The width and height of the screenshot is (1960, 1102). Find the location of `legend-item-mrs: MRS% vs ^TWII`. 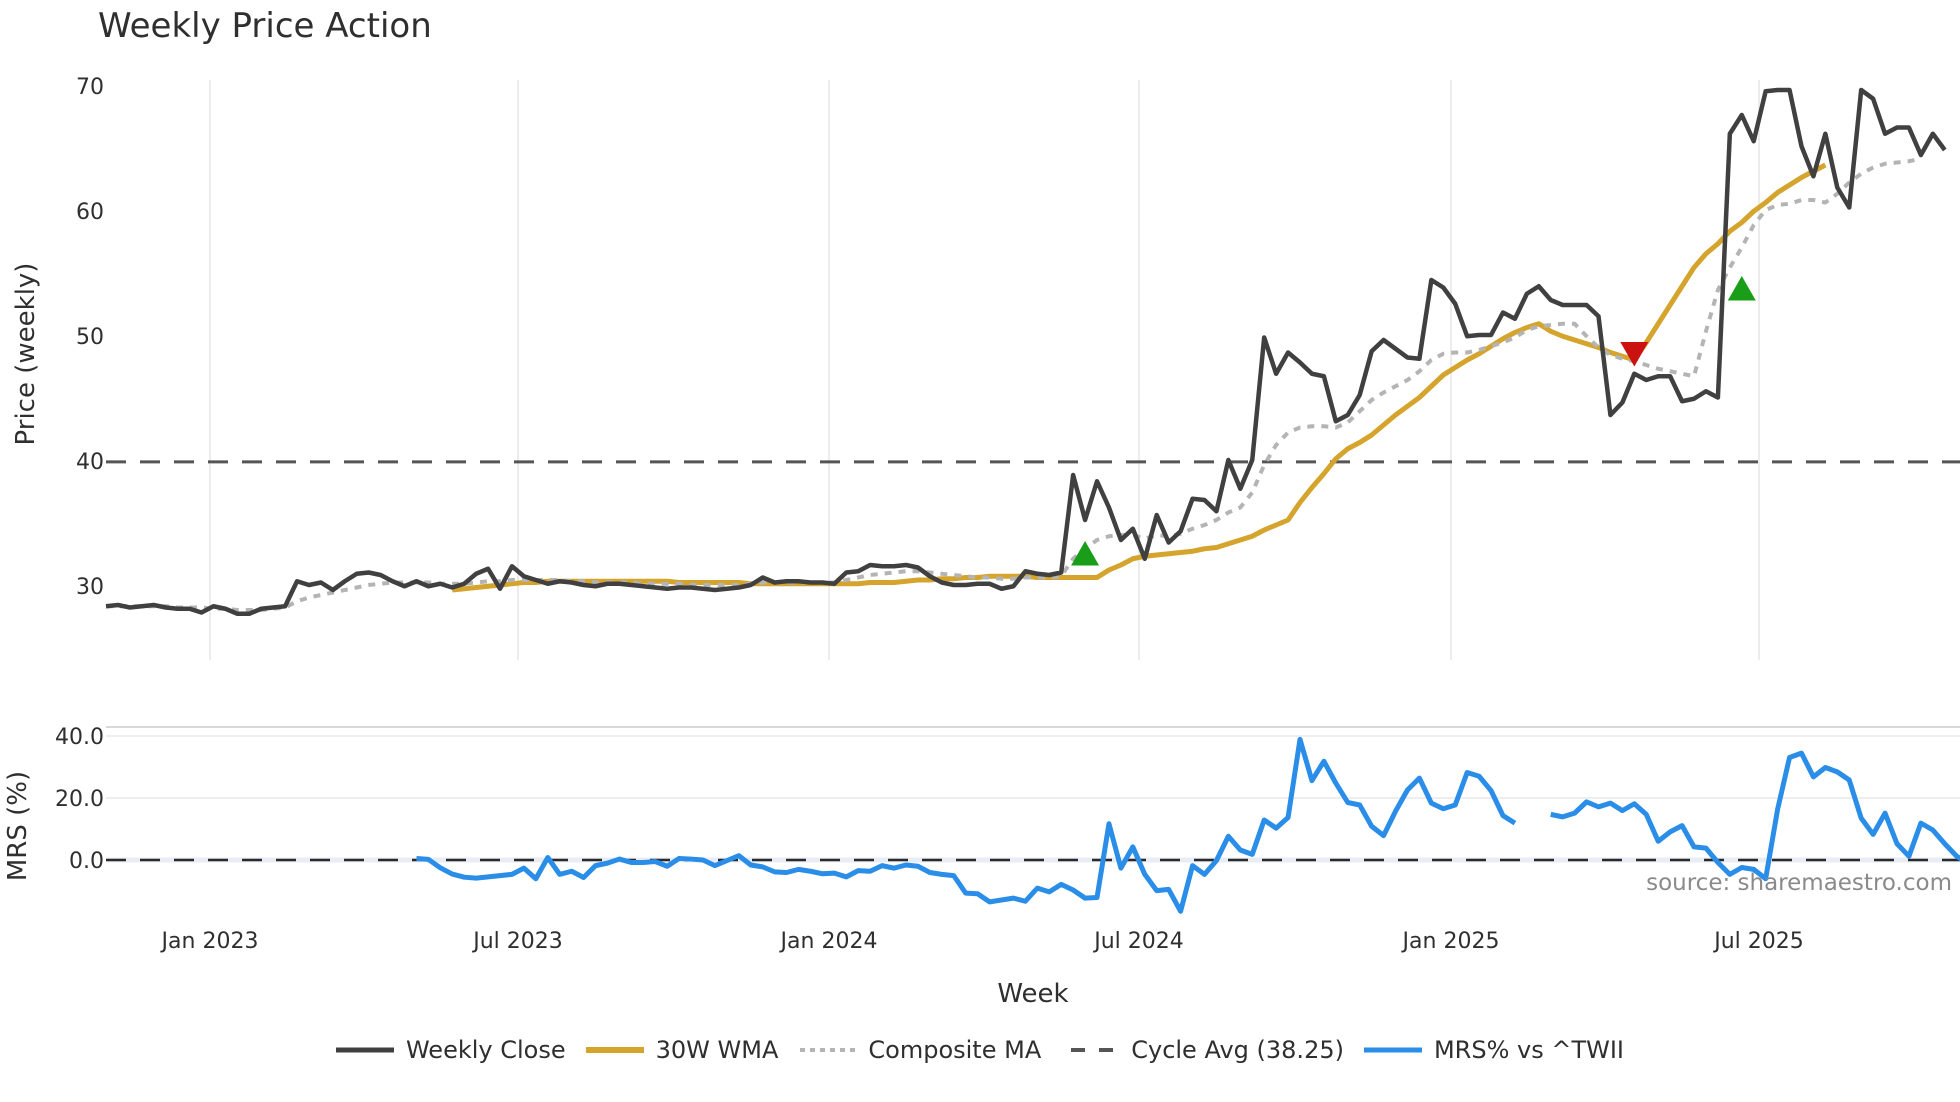

legend-item-mrs: MRS% vs ^TWII is located at coordinates (1494, 1050).